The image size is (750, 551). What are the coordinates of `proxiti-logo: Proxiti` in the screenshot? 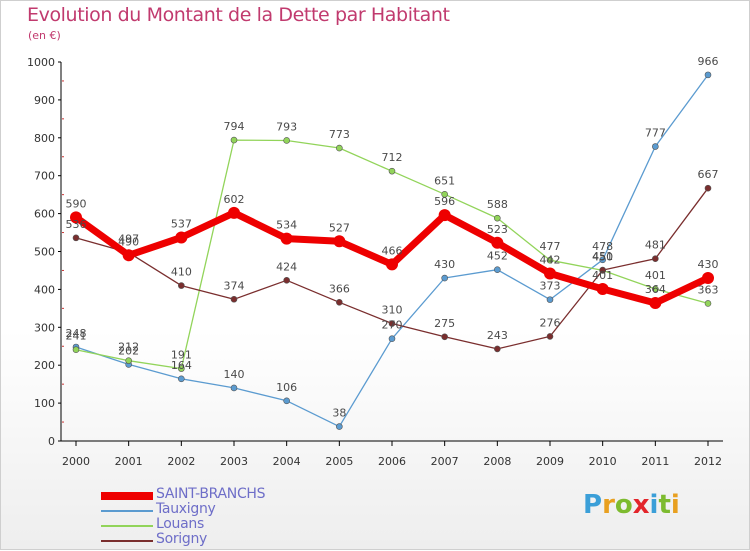 It's located at (631, 505).